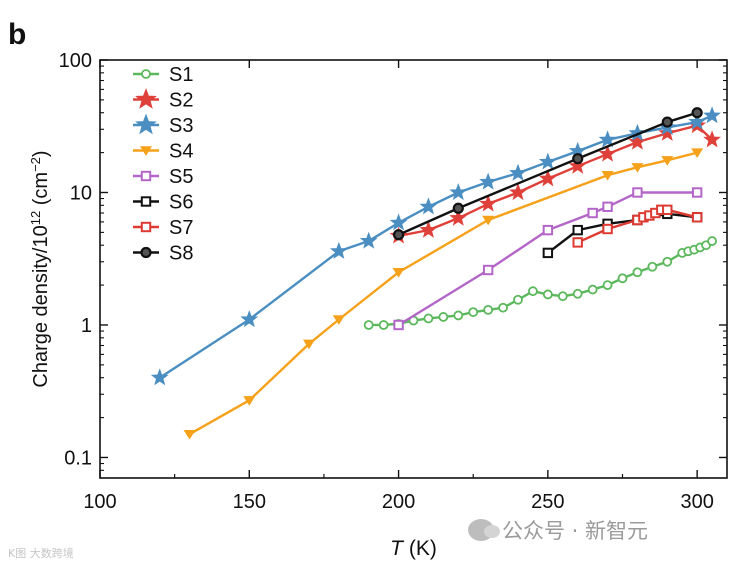 Image resolution: width=744 pixels, height=570 pixels. What do you see at coordinates (41, 191) in the screenshot?
I see `y-axis-title-unit: (cm` at bounding box center [41, 191].